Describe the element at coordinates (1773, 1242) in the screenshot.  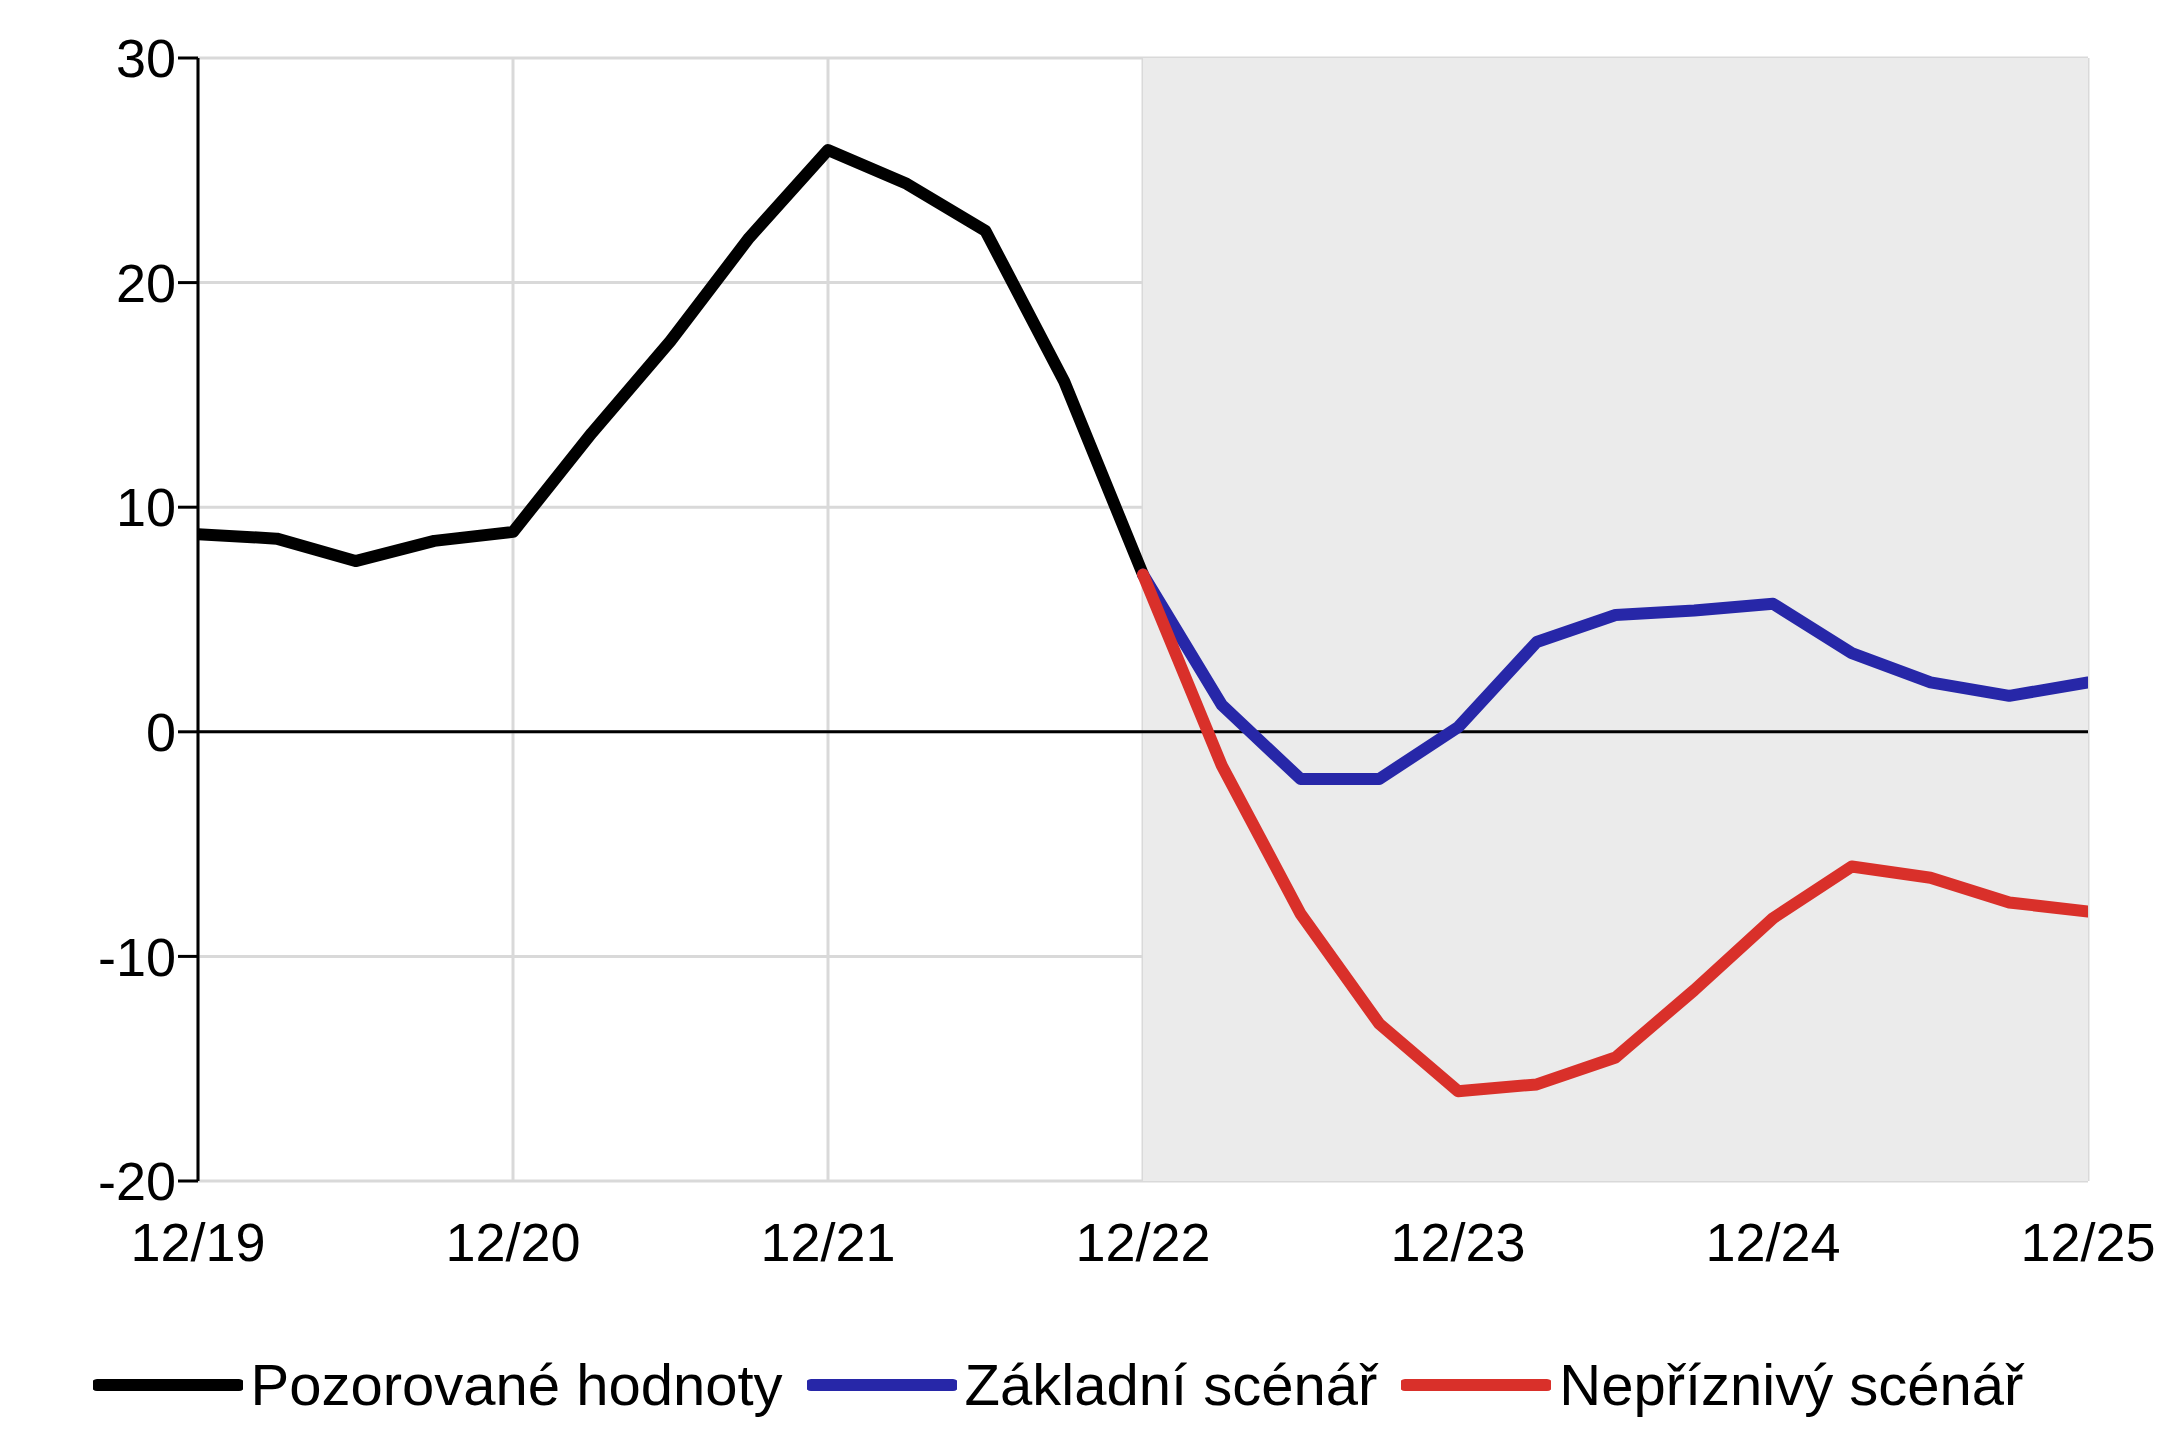
I see `x-tick-label: 12/24` at that location.